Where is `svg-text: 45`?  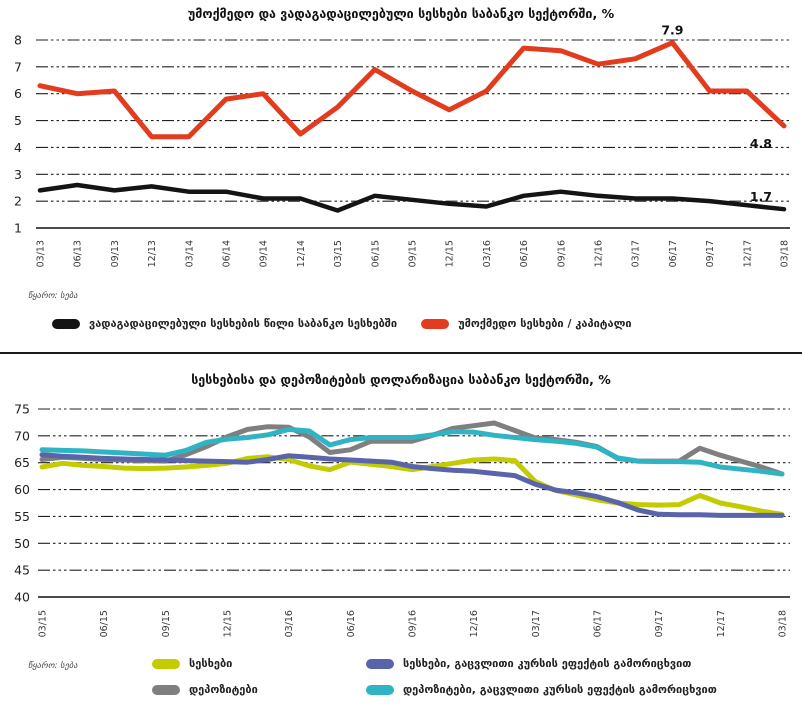
svg-text: 45 is located at coordinates (22, 570).